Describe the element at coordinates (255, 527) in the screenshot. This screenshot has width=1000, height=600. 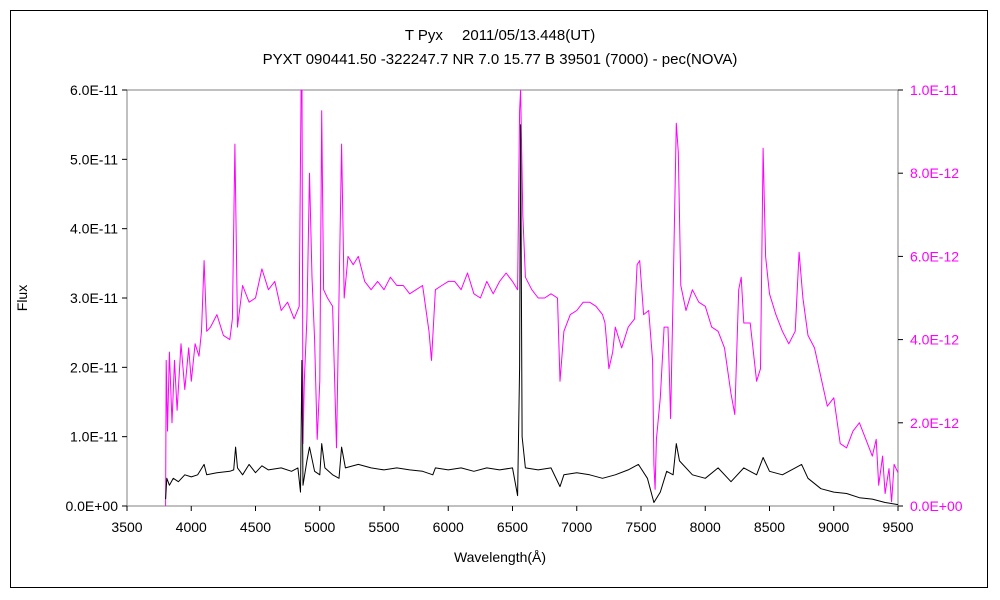
I see `x-tick-label: 4500` at that location.